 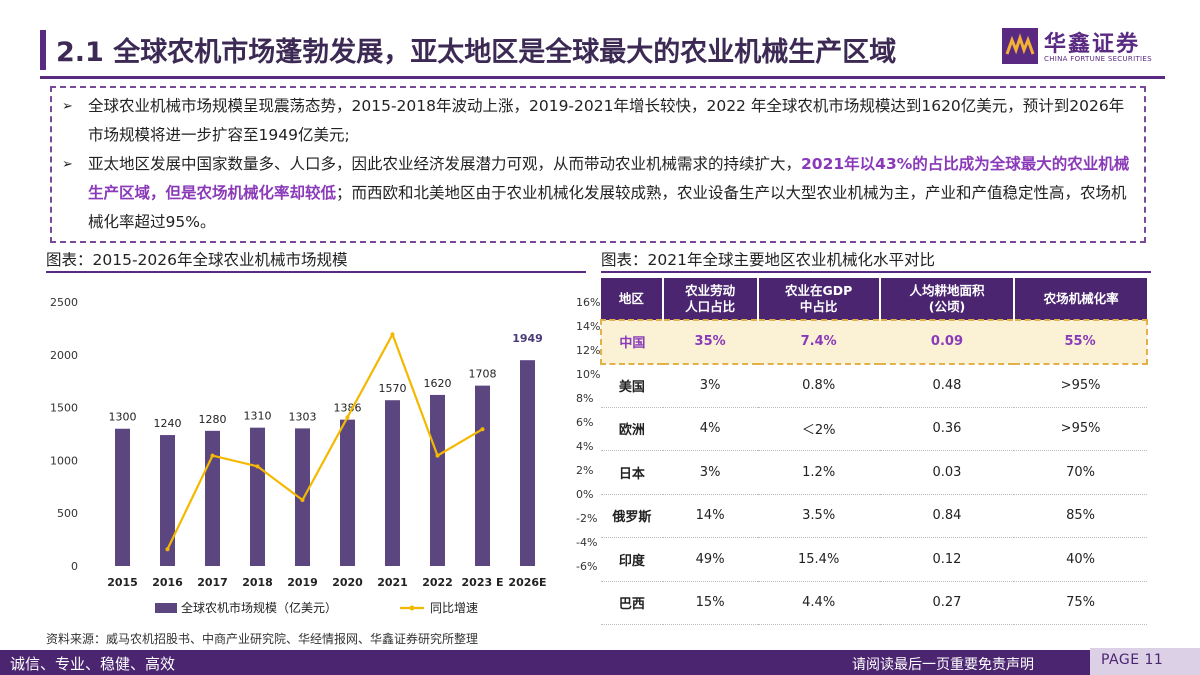 I want to click on table-cell: 0.8%, so click(x=818, y=385).